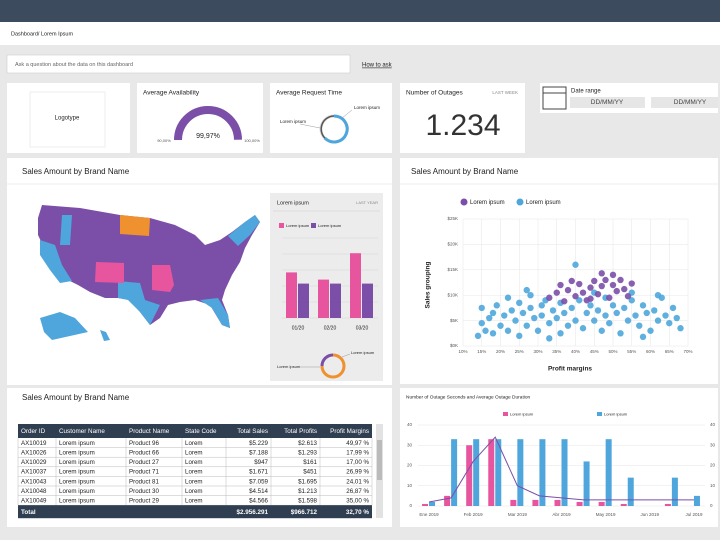 The width and height of the screenshot is (720, 540). I want to click on y2-tick-label: 40, so click(713, 424).